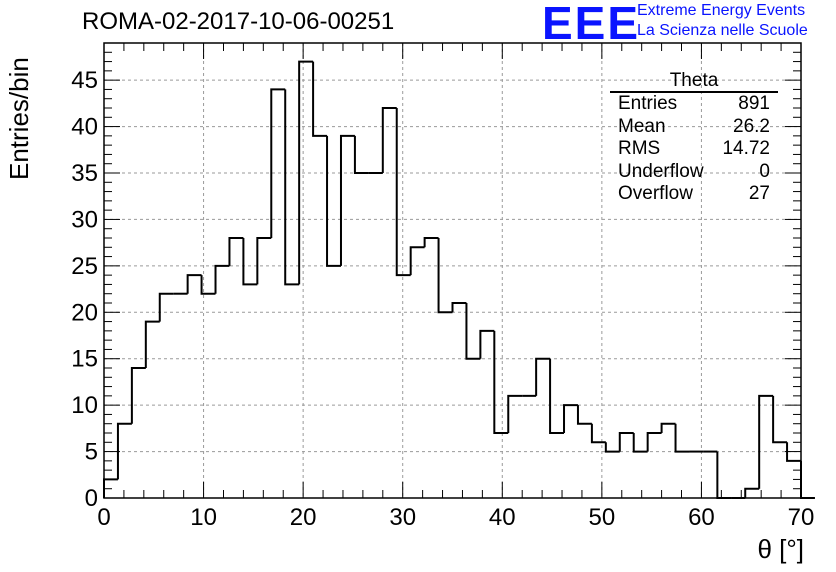 The width and height of the screenshot is (836, 572). Describe the element at coordinates (602, 517) in the screenshot. I see `x-tick-label: 50` at that location.